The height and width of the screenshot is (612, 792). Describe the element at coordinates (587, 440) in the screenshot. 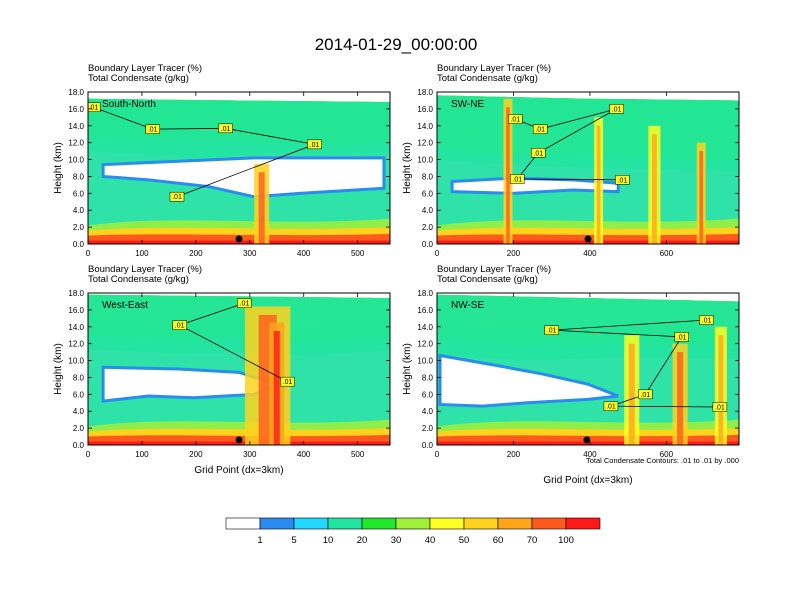

I see `location-marker` at that location.